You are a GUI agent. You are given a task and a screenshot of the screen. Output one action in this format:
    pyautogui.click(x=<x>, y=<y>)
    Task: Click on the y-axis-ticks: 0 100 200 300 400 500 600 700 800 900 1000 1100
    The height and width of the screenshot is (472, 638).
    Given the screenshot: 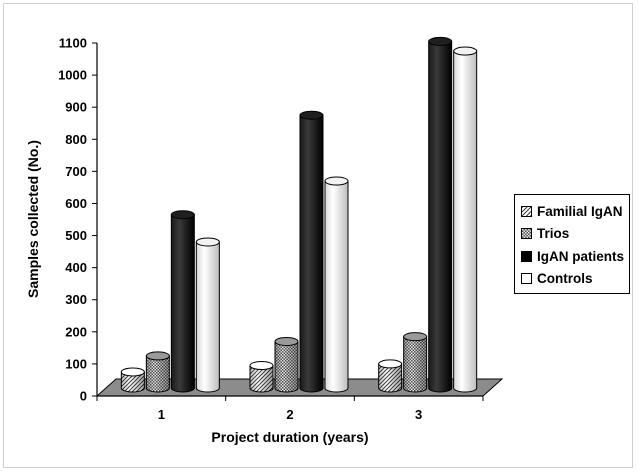 What is the action you would take?
    pyautogui.click(x=77, y=220)
    